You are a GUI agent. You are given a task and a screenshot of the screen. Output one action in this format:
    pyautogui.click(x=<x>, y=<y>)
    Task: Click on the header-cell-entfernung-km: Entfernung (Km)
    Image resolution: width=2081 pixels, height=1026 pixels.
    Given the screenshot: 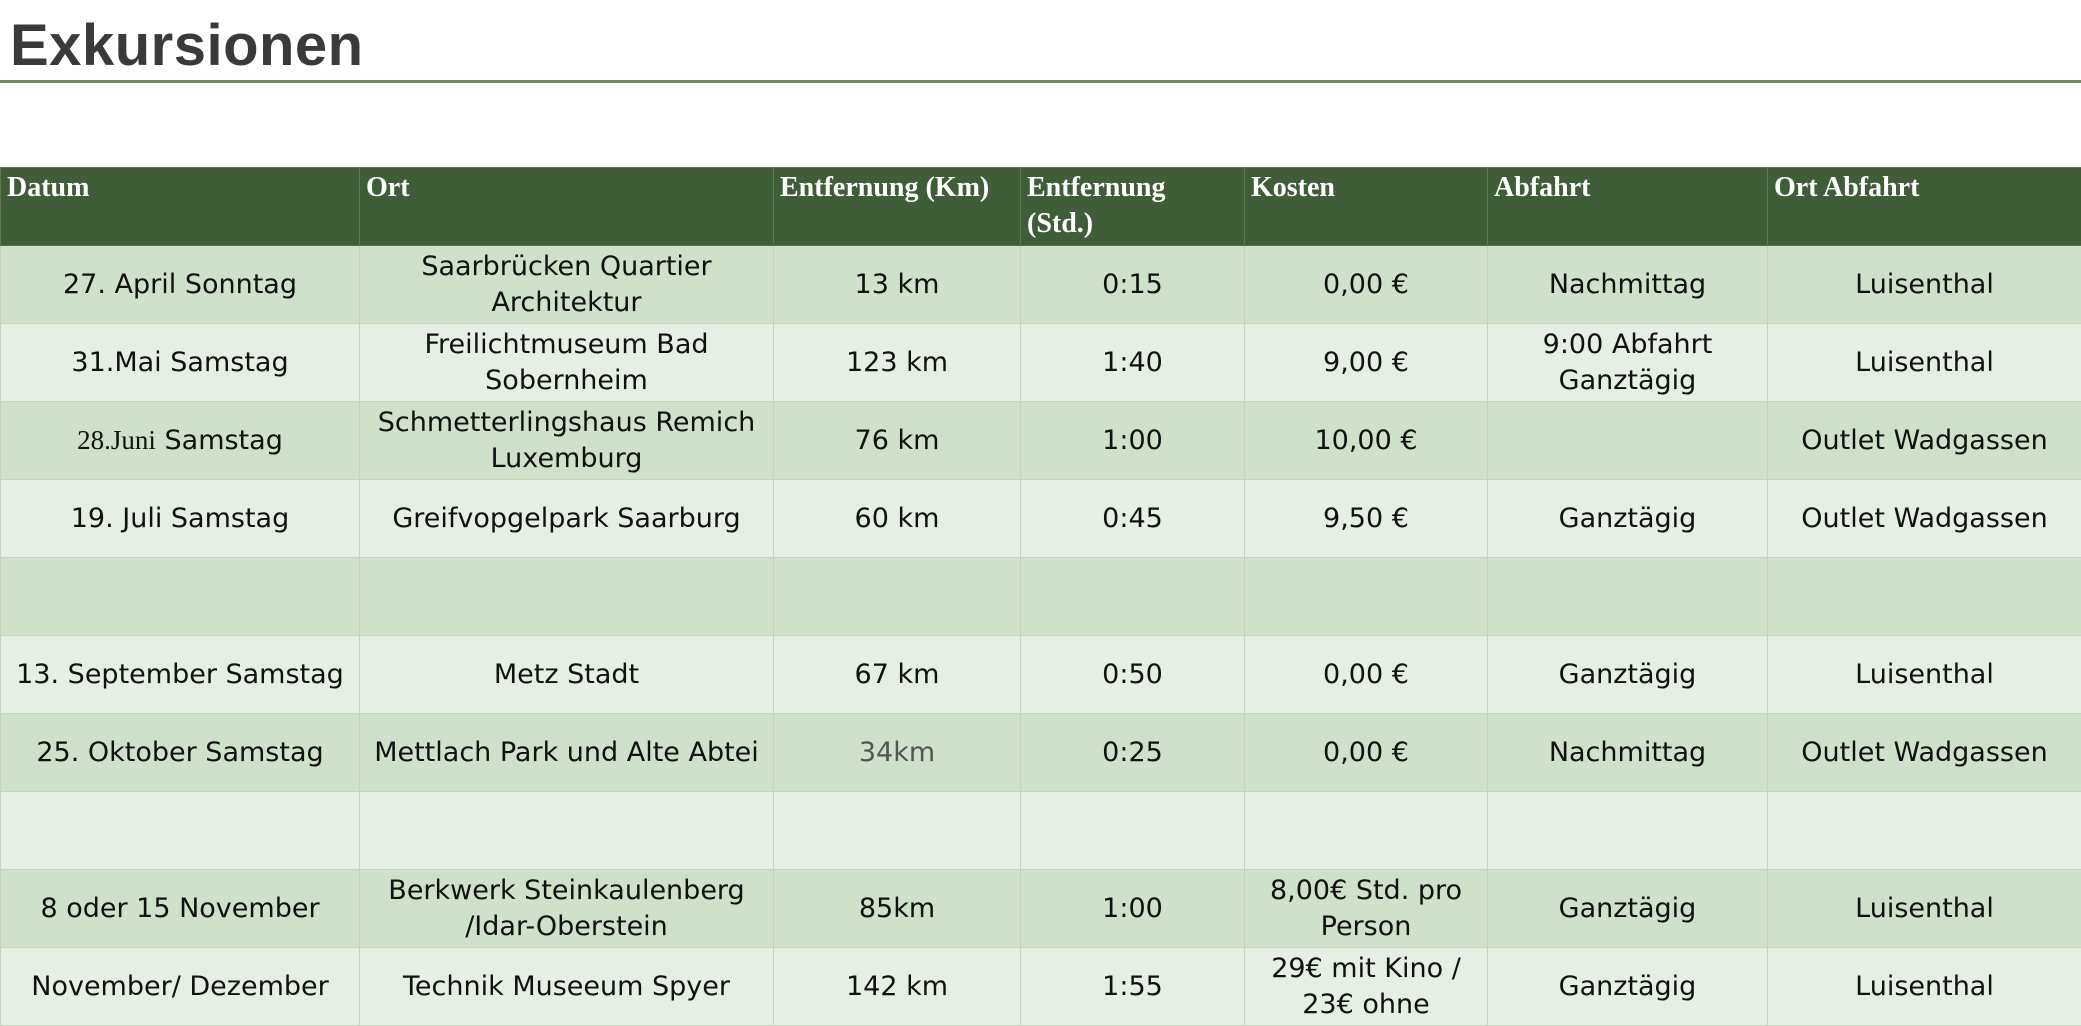 What is the action you would take?
    pyautogui.click(x=897, y=207)
    